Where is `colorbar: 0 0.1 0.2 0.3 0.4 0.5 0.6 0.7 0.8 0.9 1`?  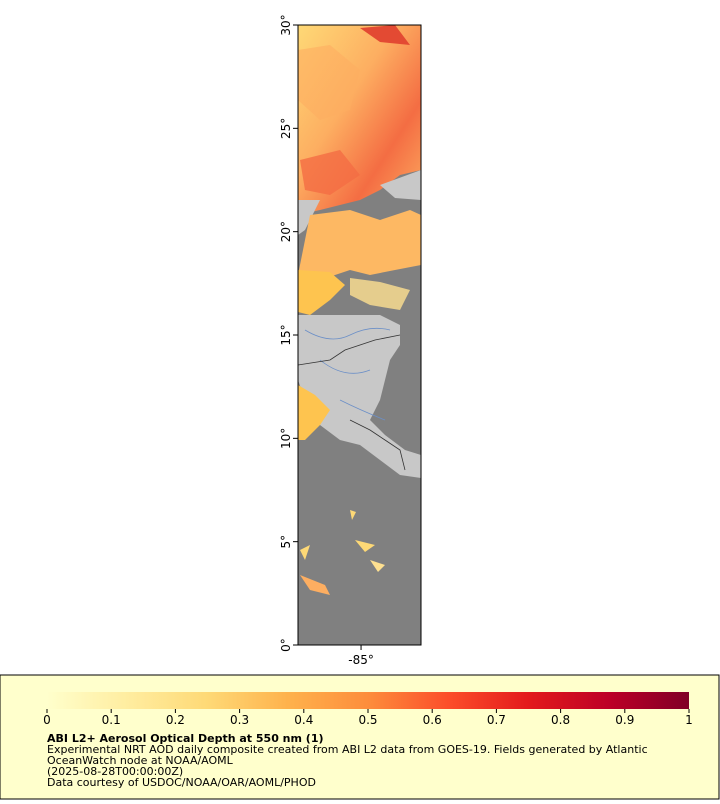 colorbar: 0 0.1 0.2 0.3 0.4 0.5 0.6 0.7 0.8 0.9 1 is located at coordinates (368, 709).